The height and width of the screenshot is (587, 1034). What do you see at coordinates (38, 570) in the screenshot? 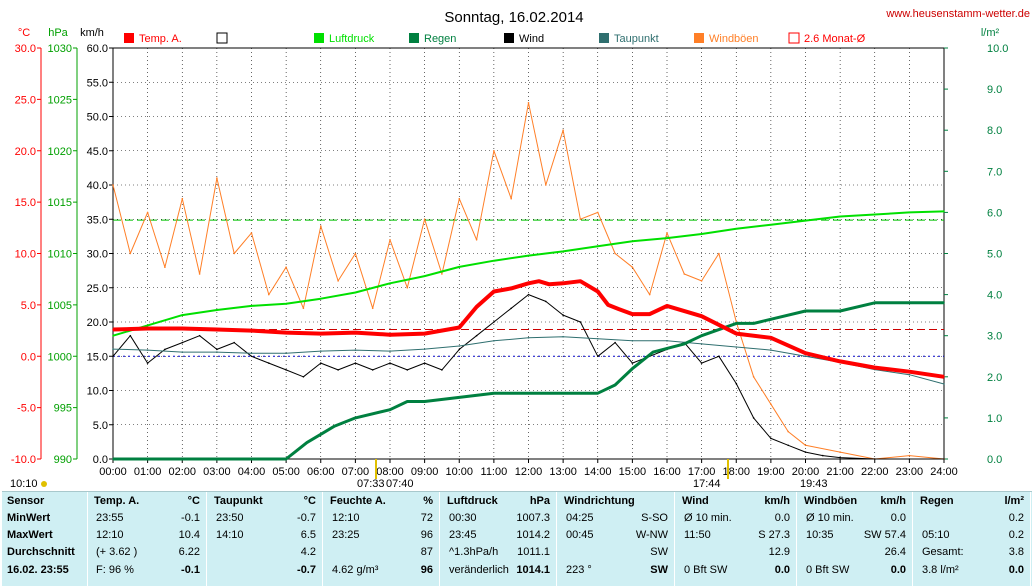
I see `date-label: 16.02. 23:55` at bounding box center [38, 570].